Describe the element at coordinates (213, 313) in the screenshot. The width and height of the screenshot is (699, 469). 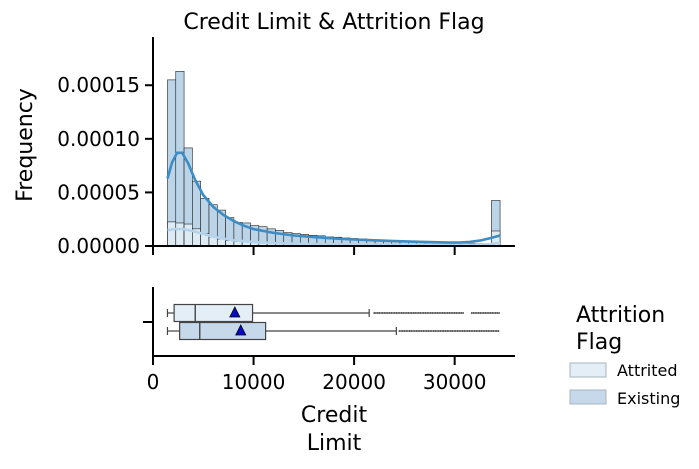
I see `box-attrited` at that location.